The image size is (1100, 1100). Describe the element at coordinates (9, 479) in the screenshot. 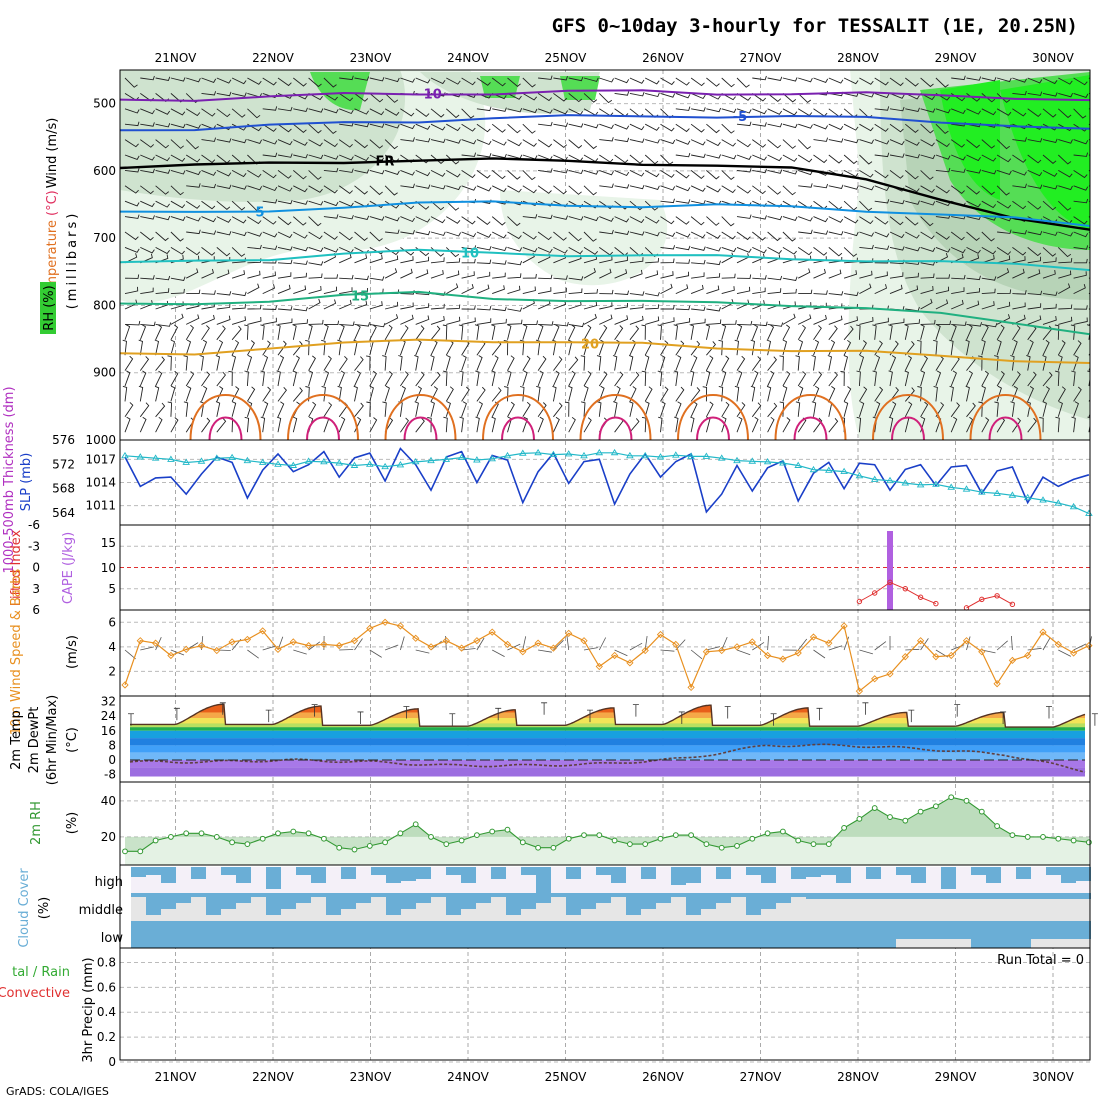

I see `ylabel-thickness: 1000-500mb Thickness (dm)` at that location.